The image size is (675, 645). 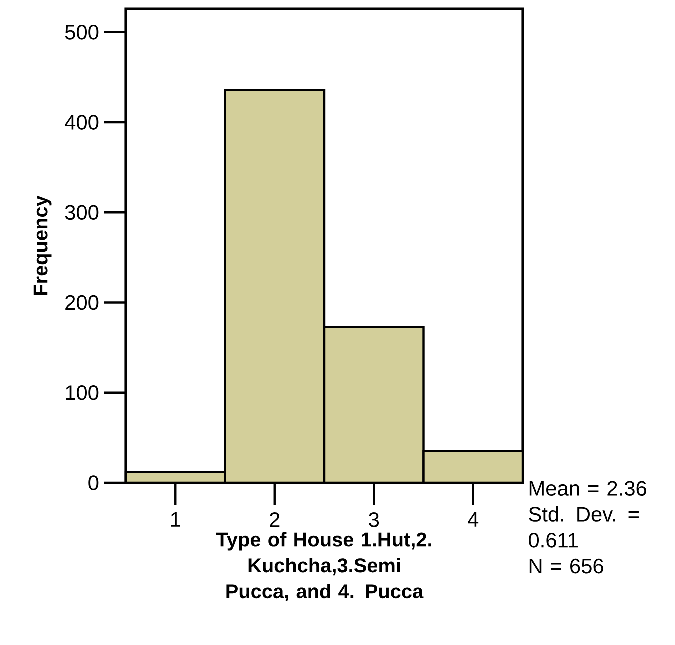 What do you see at coordinates (324, 567) in the screenshot?
I see `x-axis-title: Type of House 1.Hut,2. Kuchcha,3.Semi Pucca, and 4. Pucca` at bounding box center [324, 567].